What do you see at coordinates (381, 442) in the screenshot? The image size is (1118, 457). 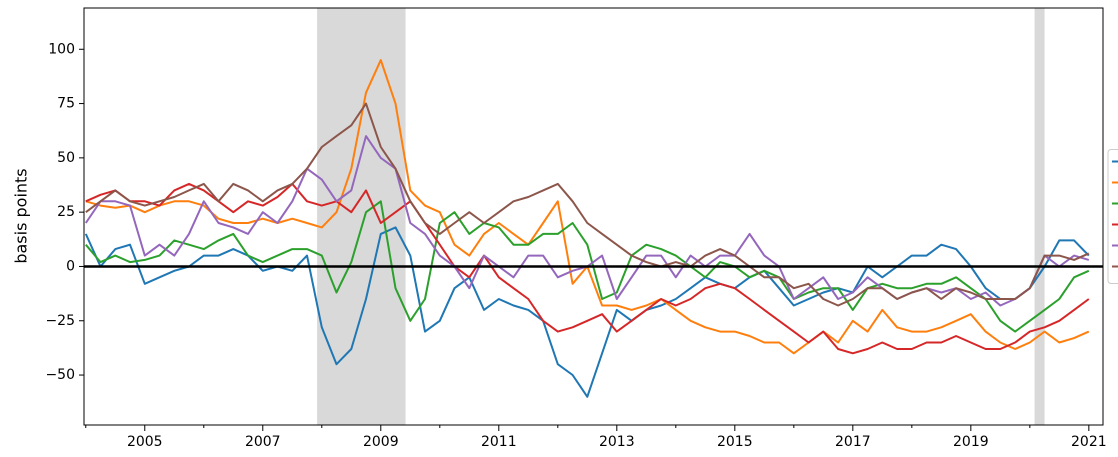 I see `x-tick-label: 2009` at bounding box center [381, 442].